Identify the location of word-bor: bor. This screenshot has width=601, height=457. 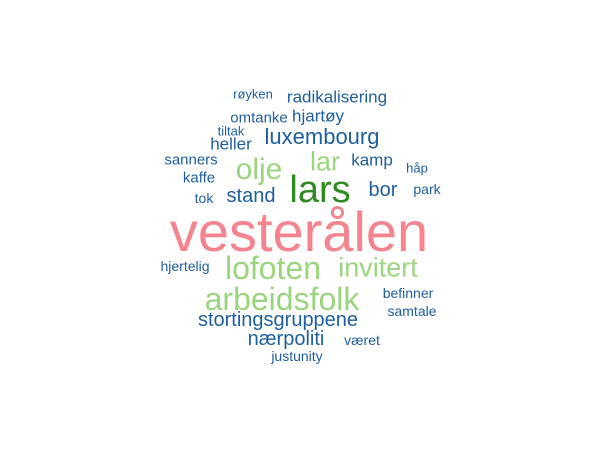
(383, 190).